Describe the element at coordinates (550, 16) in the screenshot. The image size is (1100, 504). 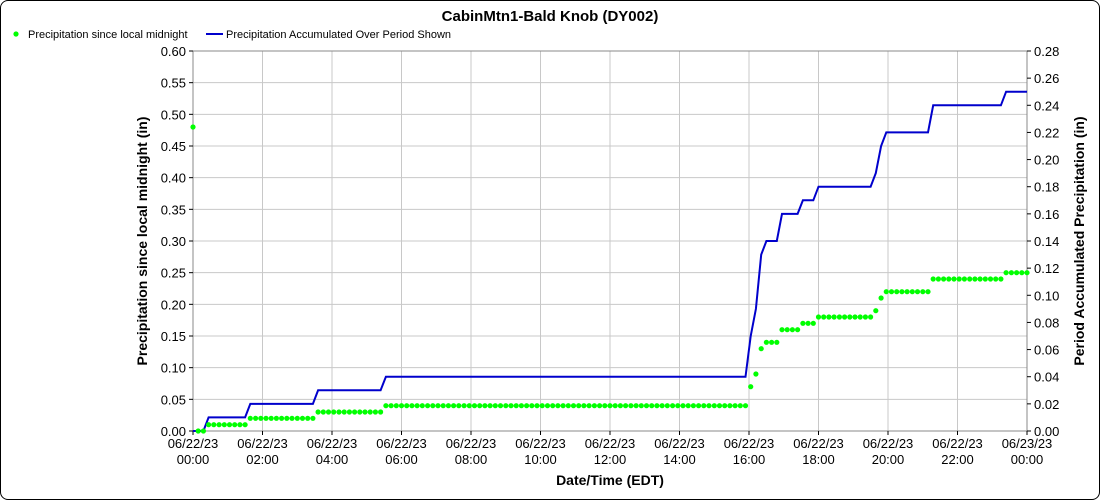
I see `chart-title: CabinMtn1-Bald Knob (DY002)` at that location.